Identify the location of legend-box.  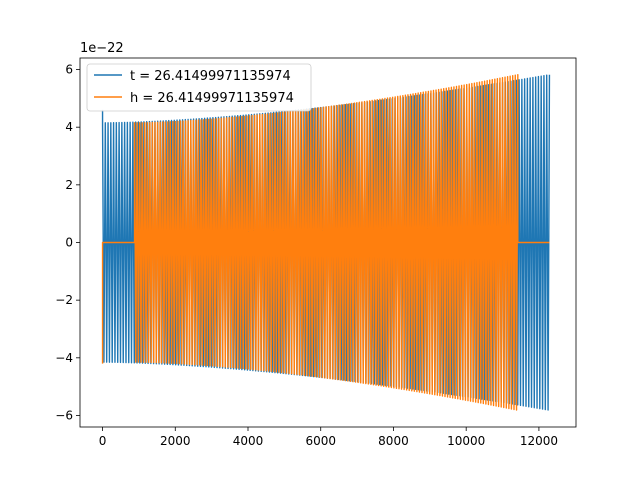
(199, 87).